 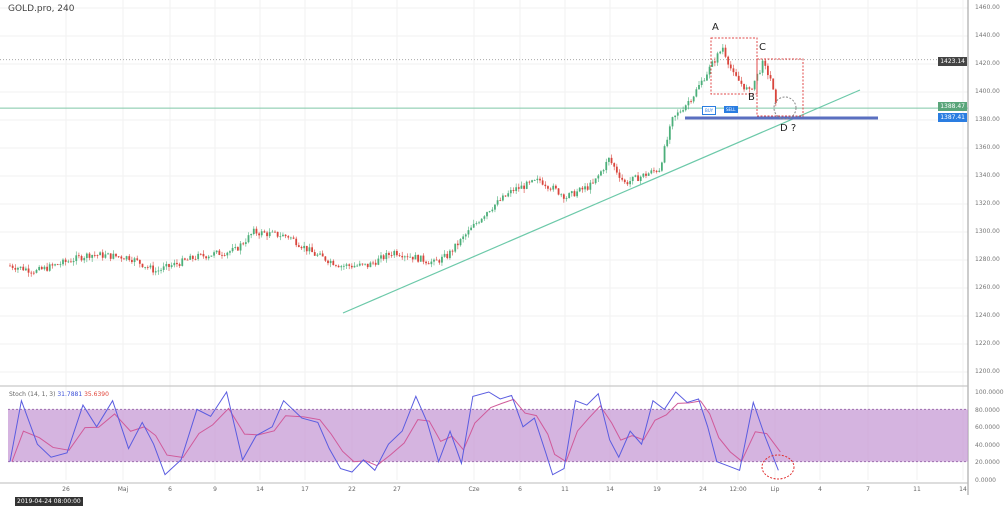 I want to click on stoch-axis-label: 60.0000, so click(x=987, y=427).